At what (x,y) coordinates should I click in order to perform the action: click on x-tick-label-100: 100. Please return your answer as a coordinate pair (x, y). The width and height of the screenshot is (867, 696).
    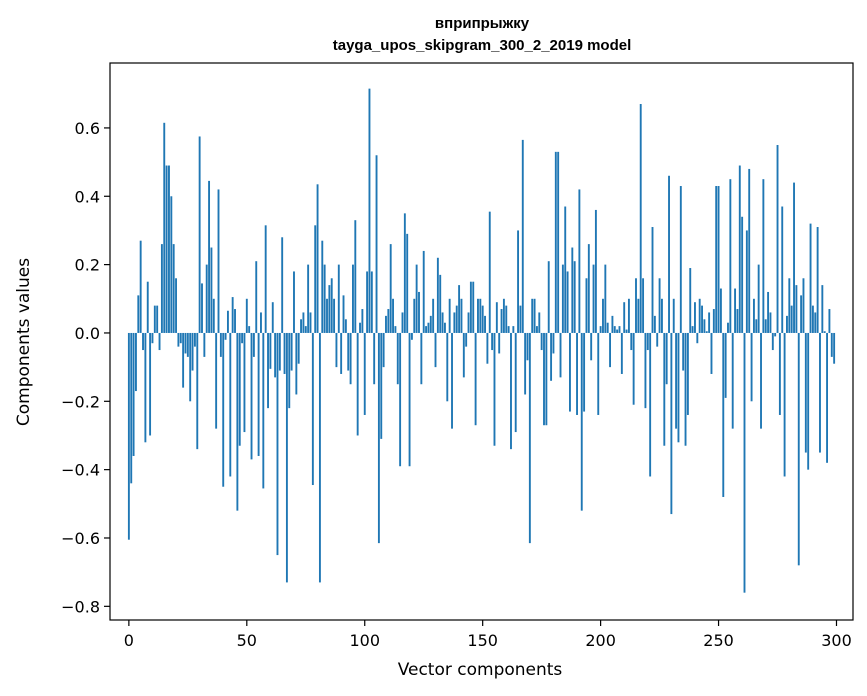
    Looking at the image, I should click on (364, 640).